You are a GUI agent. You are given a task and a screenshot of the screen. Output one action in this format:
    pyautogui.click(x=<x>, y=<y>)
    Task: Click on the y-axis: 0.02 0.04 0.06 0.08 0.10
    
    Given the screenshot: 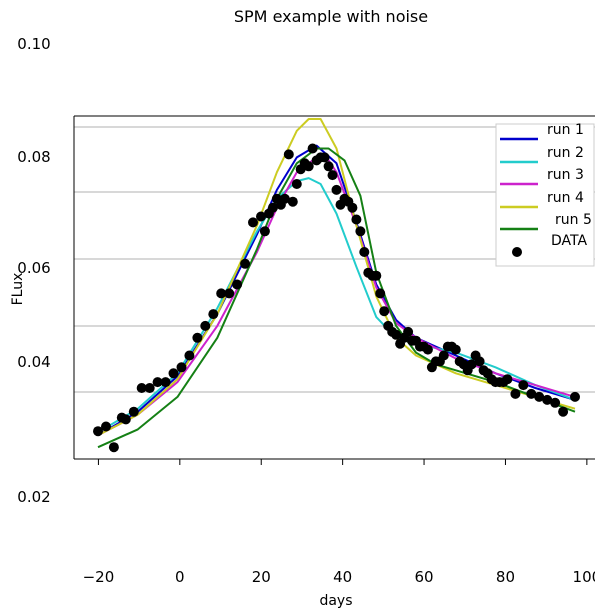 What is the action you would take?
    pyautogui.click(x=33, y=270)
    